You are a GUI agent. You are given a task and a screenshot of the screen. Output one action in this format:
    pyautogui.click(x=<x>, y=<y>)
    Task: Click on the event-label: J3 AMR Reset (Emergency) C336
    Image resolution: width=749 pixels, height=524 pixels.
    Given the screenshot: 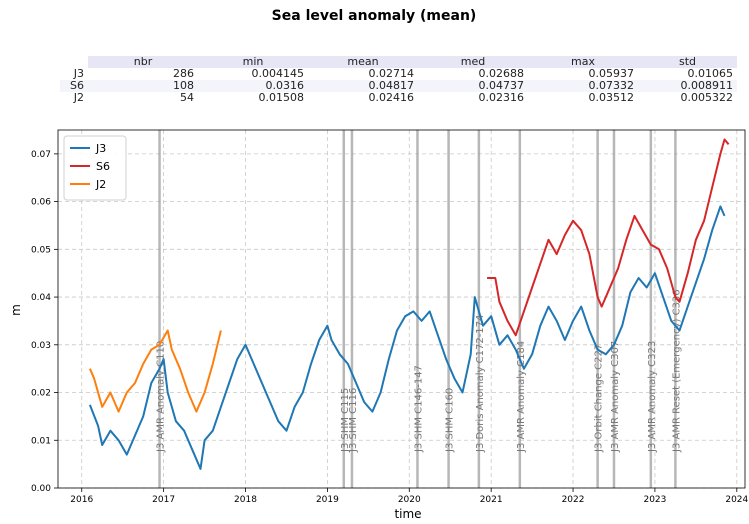 What is the action you would take?
    pyautogui.click(x=676, y=371)
    